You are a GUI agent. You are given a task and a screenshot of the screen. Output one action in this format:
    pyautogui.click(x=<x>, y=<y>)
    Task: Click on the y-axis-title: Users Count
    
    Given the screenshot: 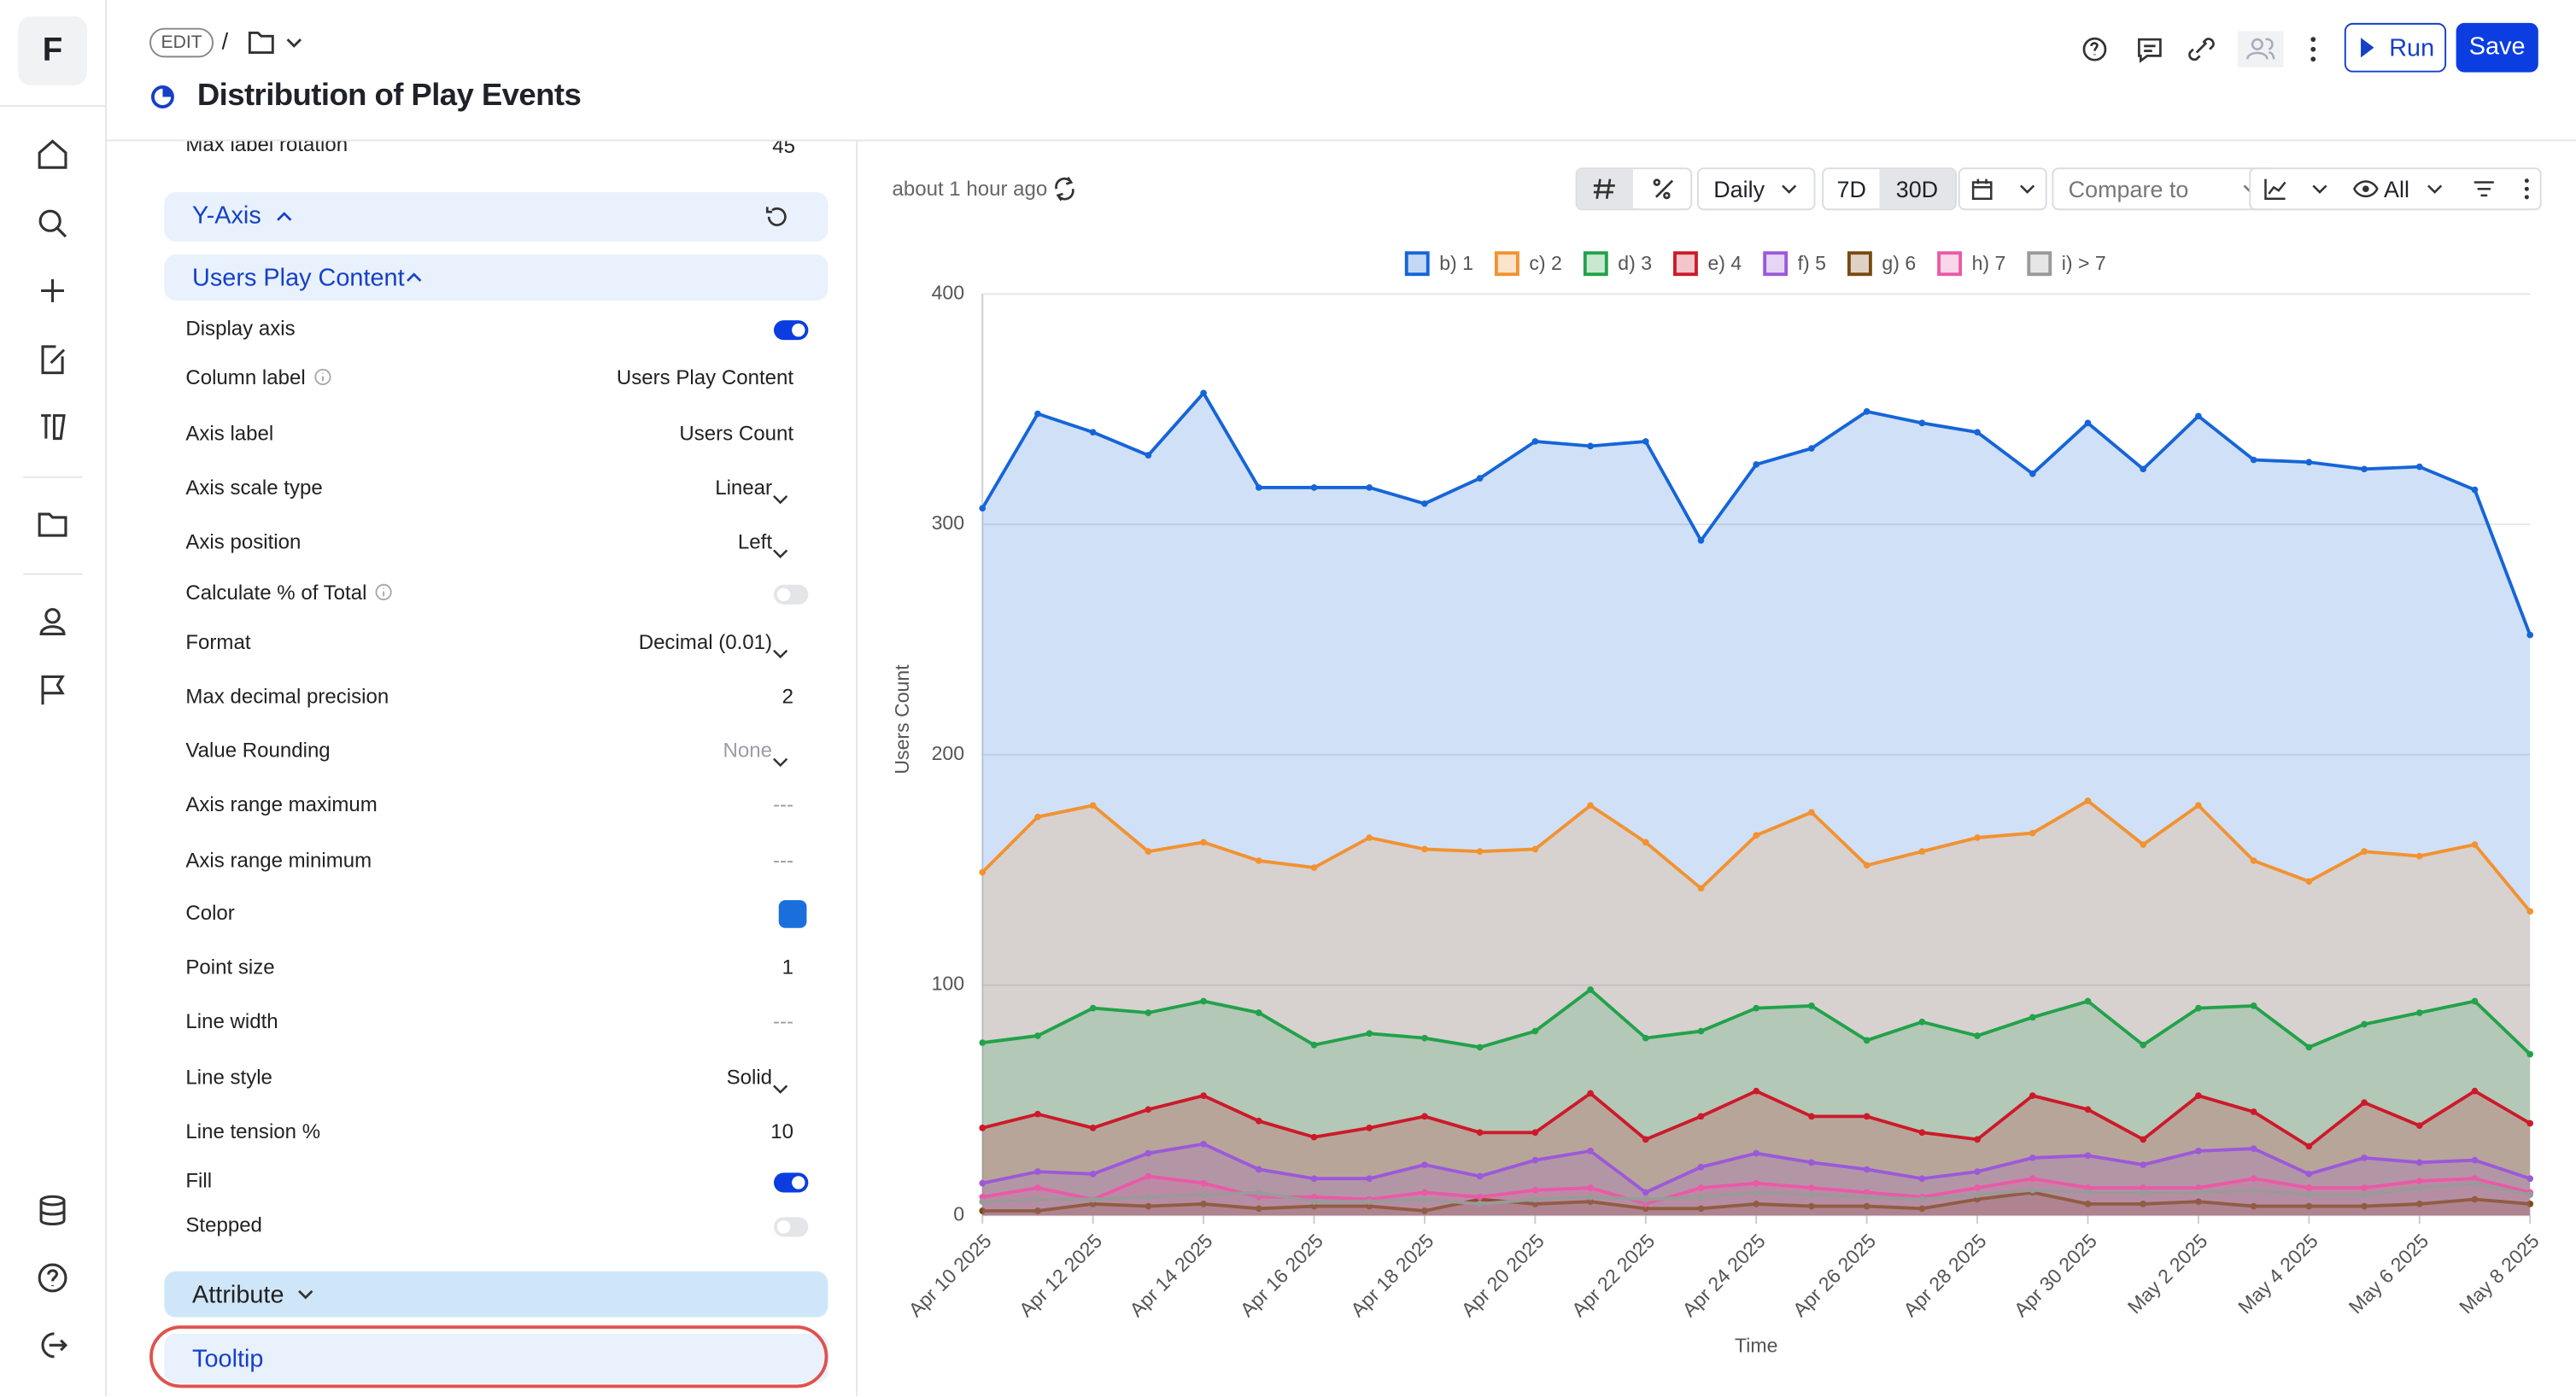 What is the action you would take?
    pyautogui.click(x=902, y=719)
    